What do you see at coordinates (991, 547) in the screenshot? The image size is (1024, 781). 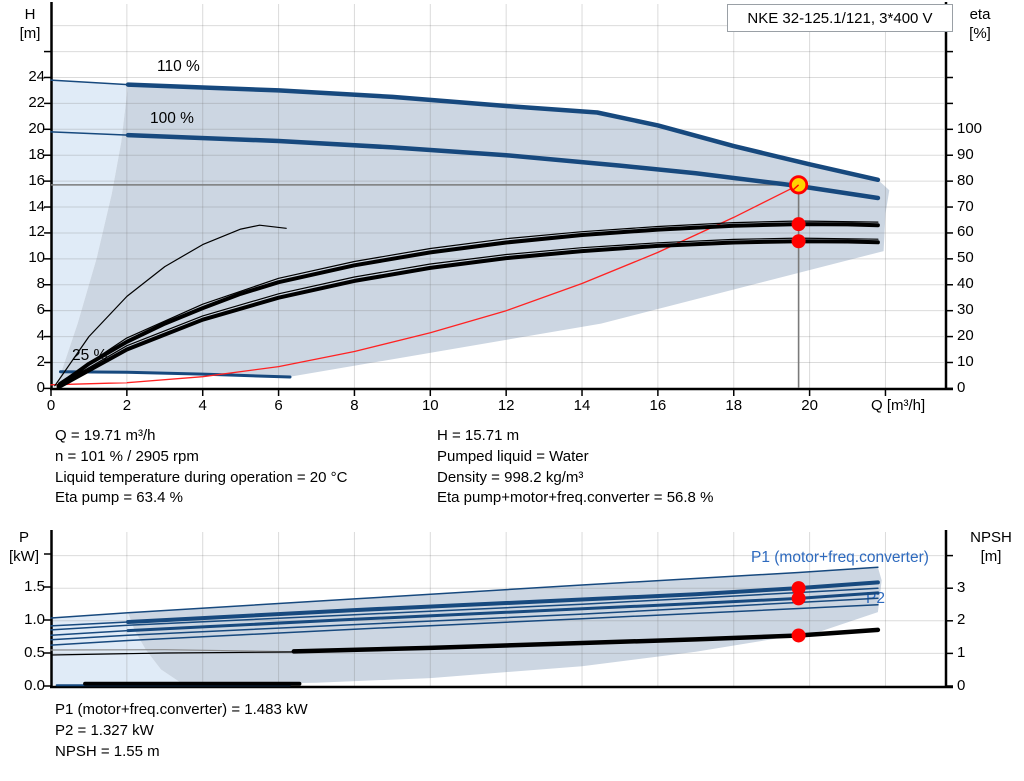 I see `bottom-right-axis-title: NPSH [m]` at bounding box center [991, 547].